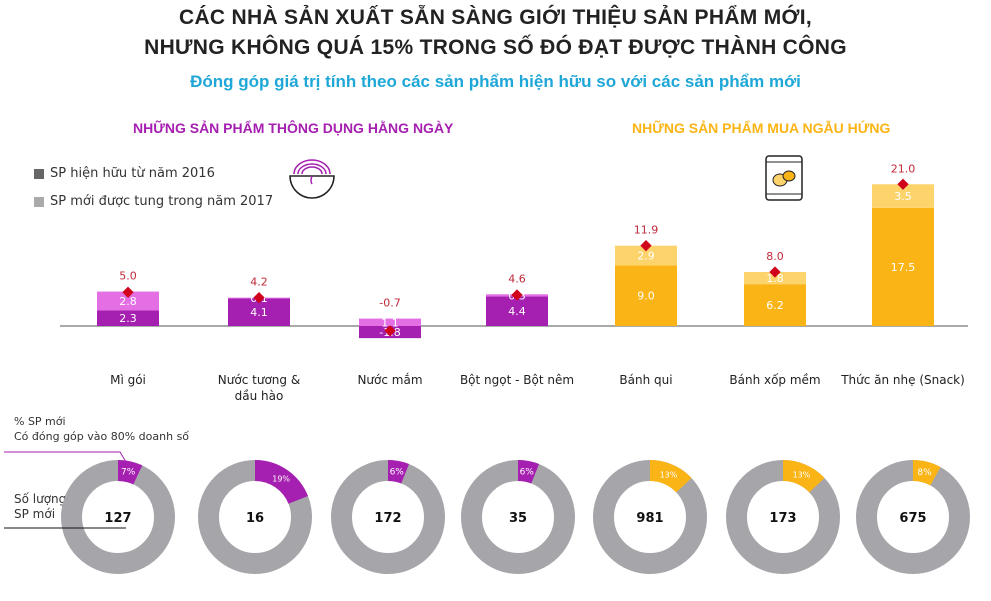  I want to click on donut-count-label: 981, so click(649, 518).